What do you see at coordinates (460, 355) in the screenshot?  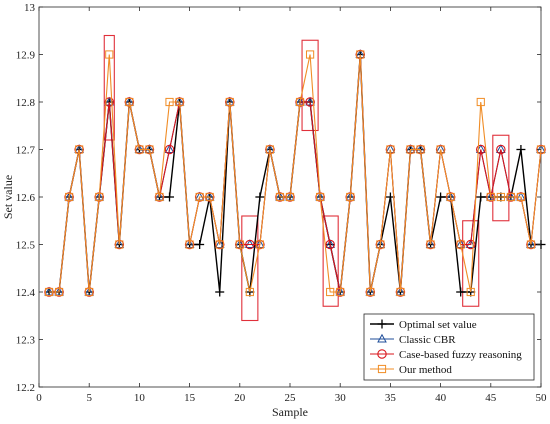 I see `legend-label: Case-based fuzzy reasoning` at bounding box center [460, 355].